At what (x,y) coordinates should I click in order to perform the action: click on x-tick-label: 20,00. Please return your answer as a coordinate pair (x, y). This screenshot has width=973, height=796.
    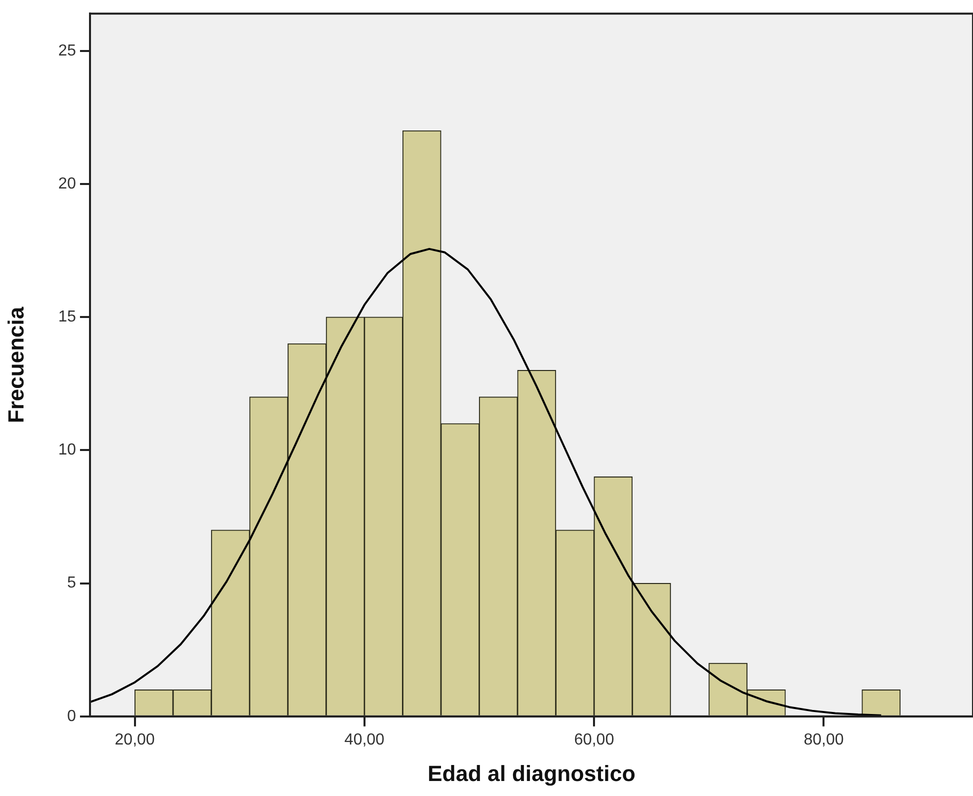
    Looking at the image, I should click on (134, 739).